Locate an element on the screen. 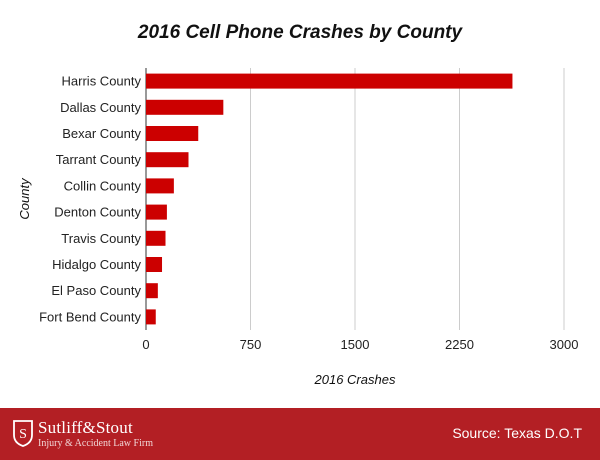 Image resolution: width=600 pixels, height=460 pixels. category-label: Denton County is located at coordinates (97, 212).